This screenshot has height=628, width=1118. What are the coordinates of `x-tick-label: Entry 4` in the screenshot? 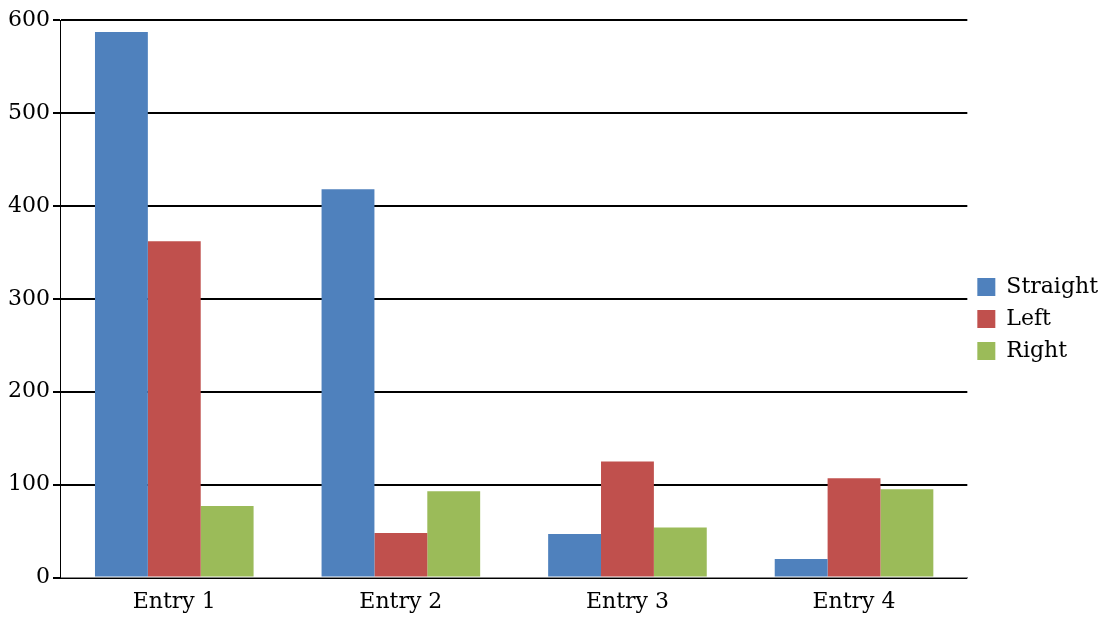 It's located at (854, 600).